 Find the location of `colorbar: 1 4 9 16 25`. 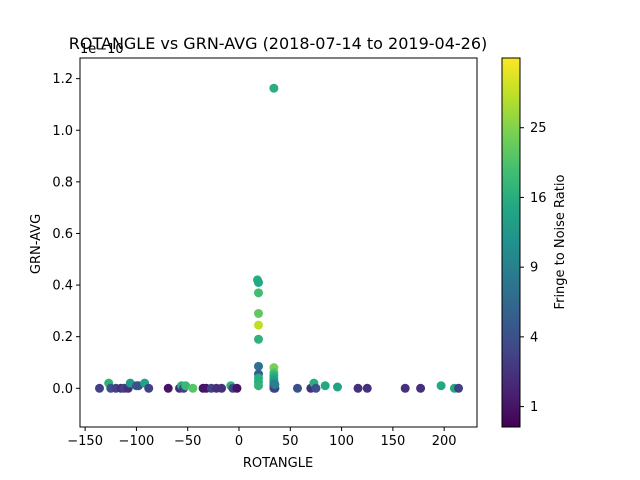

colorbar: 1 4 9 16 25 is located at coordinates (524, 242).